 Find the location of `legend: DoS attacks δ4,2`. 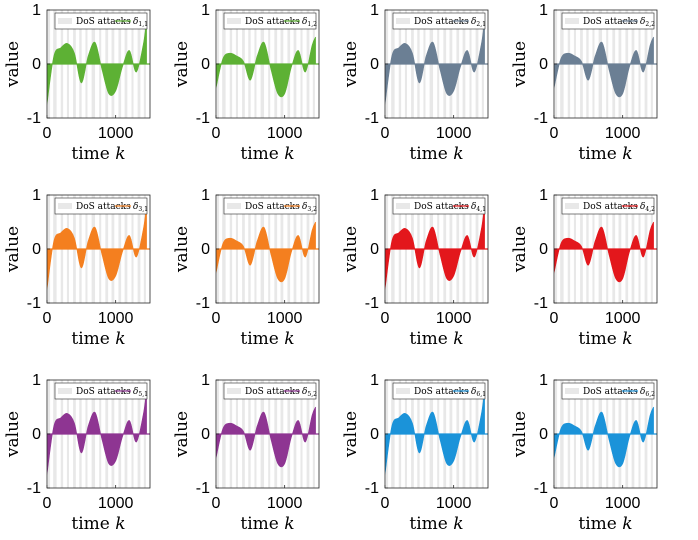

legend: DoS attacks δ4,2 is located at coordinates (608, 206).